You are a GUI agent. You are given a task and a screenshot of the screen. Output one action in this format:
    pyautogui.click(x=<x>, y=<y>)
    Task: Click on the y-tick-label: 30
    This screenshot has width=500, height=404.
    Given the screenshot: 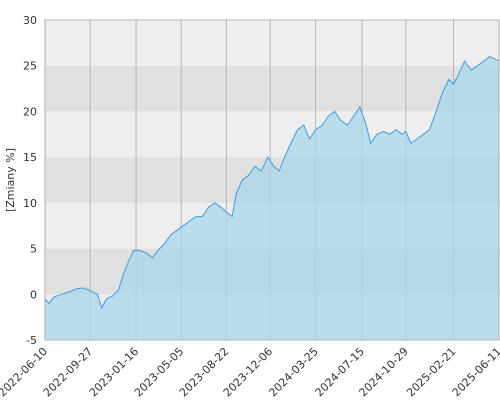 What is the action you would take?
    pyautogui.click(x=30, y=20)
    